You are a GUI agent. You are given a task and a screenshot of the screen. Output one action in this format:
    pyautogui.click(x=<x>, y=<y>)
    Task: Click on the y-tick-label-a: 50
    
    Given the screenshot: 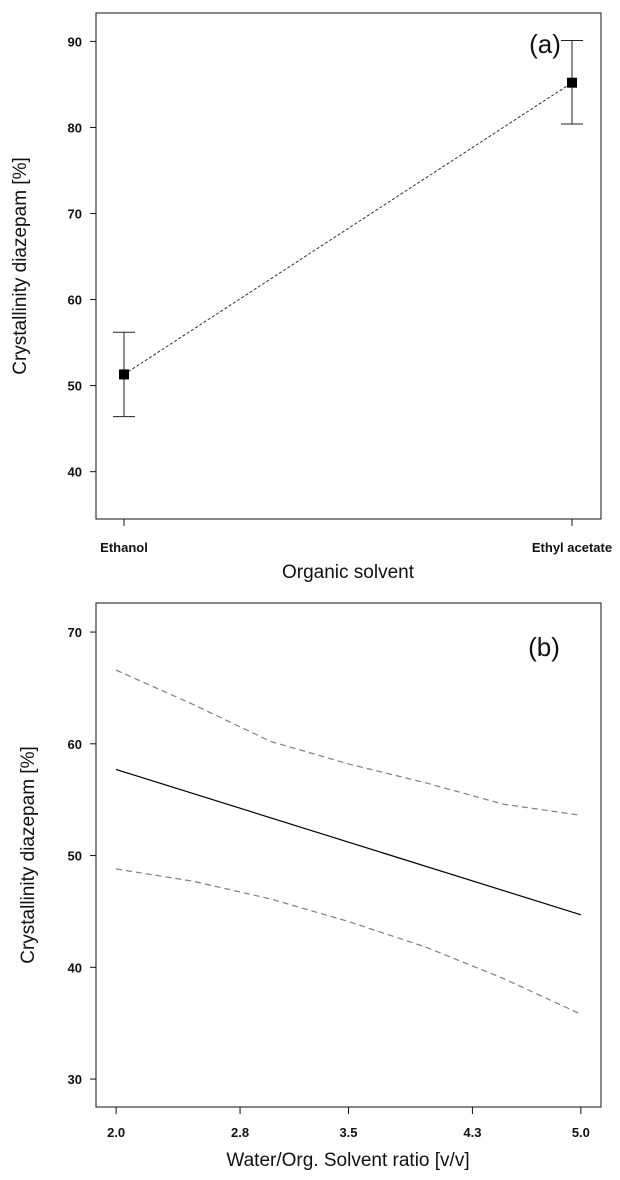 What is the action you would take?
    pyautogui.click(x=75, y=386)
    